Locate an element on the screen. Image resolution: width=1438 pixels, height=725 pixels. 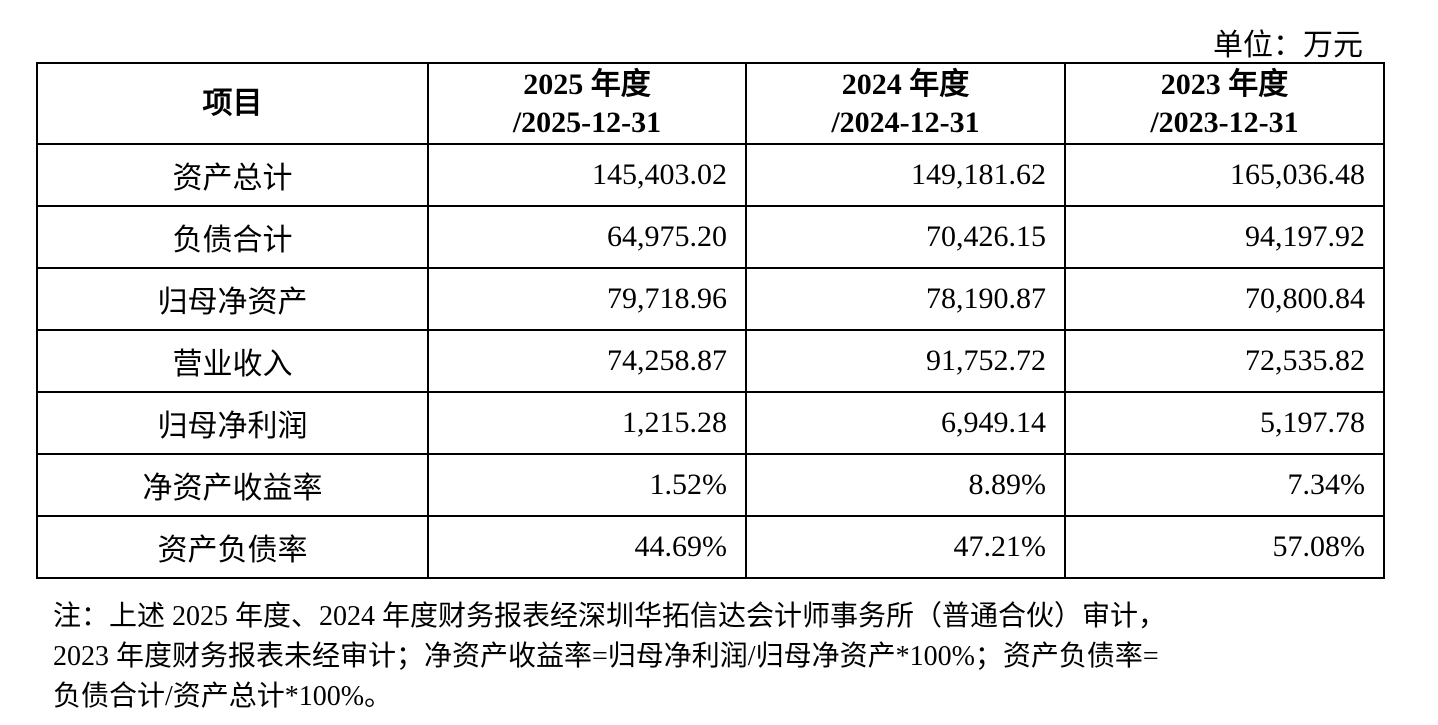
value-cell: 145,403.02 is located at coordinates (587, 175).